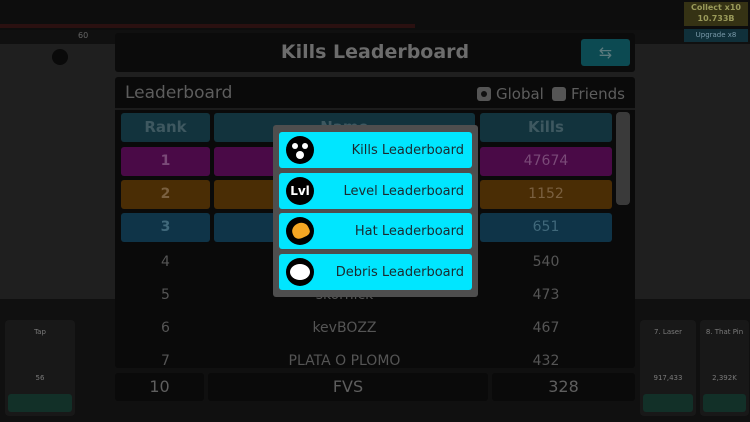 This screenshot has width=750, height=422. I want to click on swap-arrows-icon: ⇆, so click(605, 52).